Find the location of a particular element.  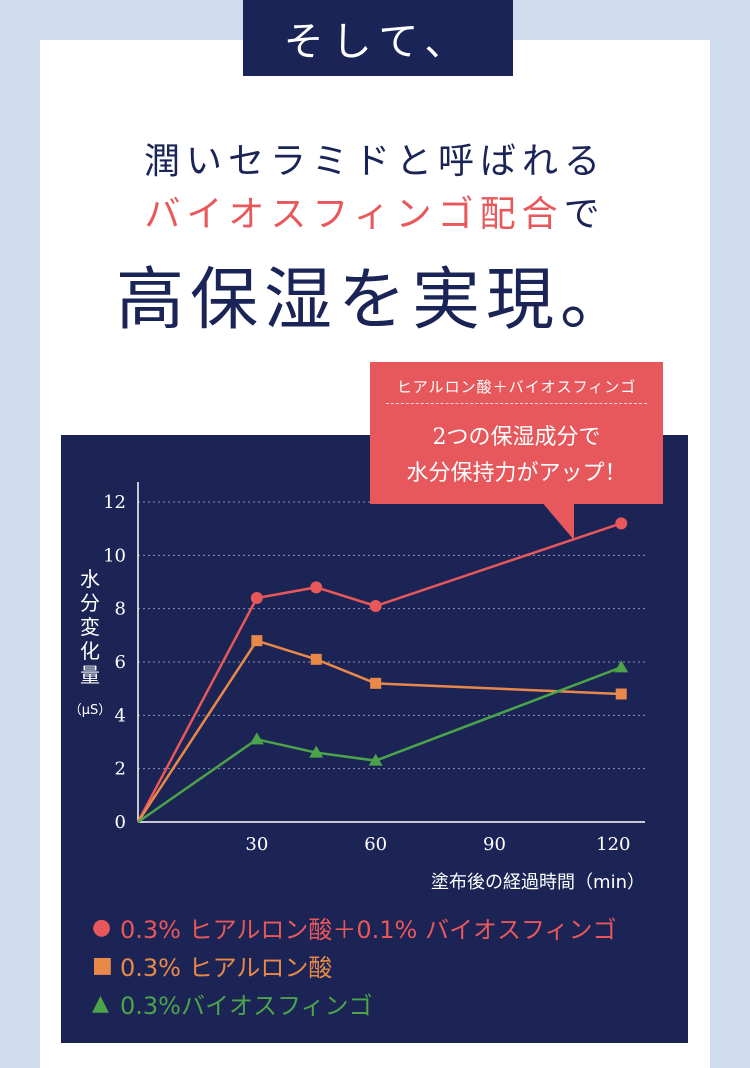

legend-item: ● 0.3% ヒアルロン酸＋0.1% バイオスフィンゴ is located at coordinates (354, 927).